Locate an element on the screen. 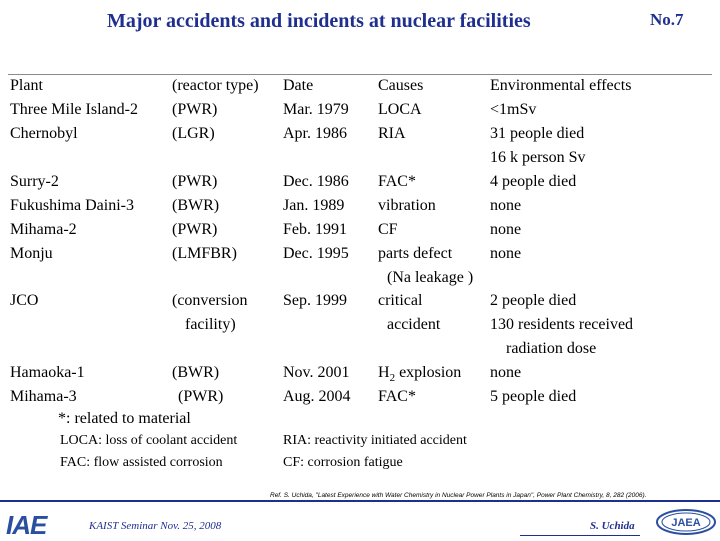  table-cell-type: (LMFBR) is located at coordinates (204, 253).